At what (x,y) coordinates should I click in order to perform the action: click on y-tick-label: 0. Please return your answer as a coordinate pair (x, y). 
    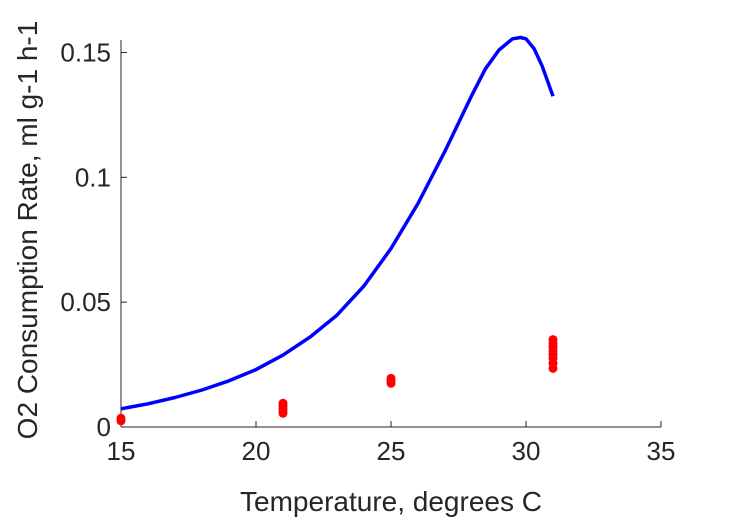
    Looking at the image, I should click on (104, 427).